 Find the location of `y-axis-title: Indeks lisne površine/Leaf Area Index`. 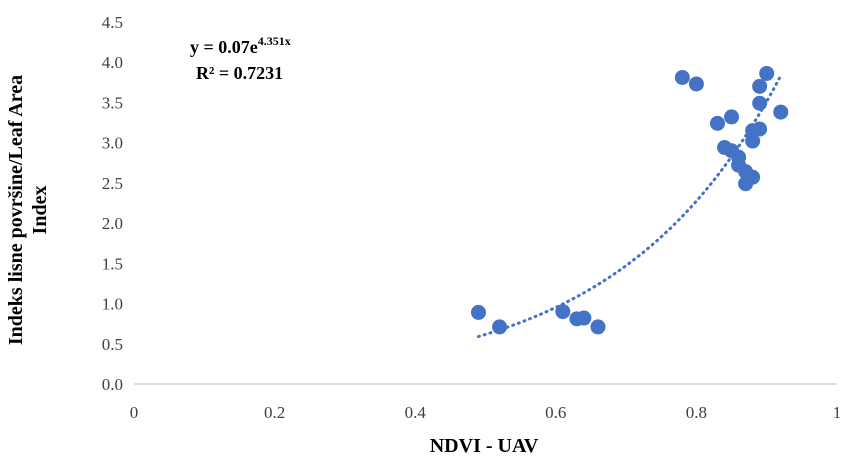

y-axis-title: Indeks lisne površine/Leaf Area Index is located at coordinates (28, 210).